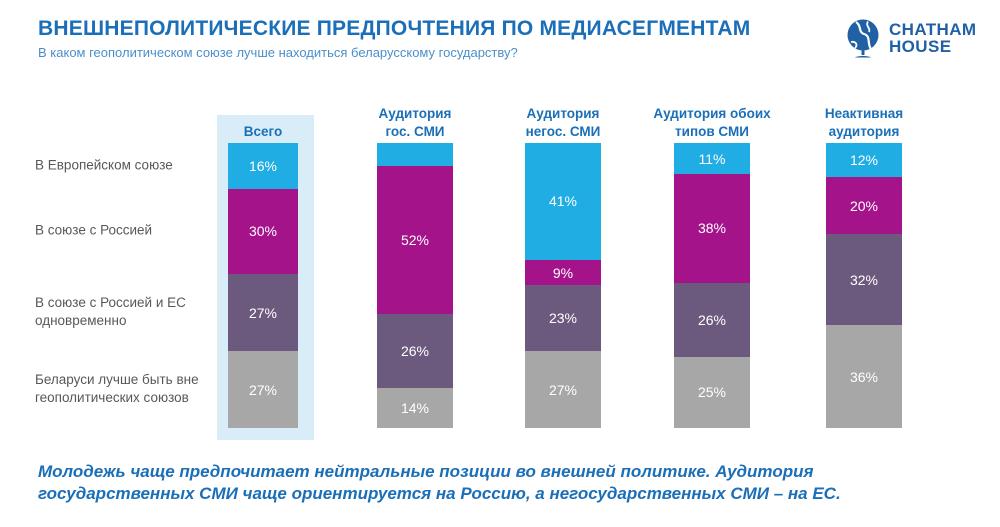 This screenshot has width=1000, height=527. I want to click on bar-segment: 36%, so click(864, 376).